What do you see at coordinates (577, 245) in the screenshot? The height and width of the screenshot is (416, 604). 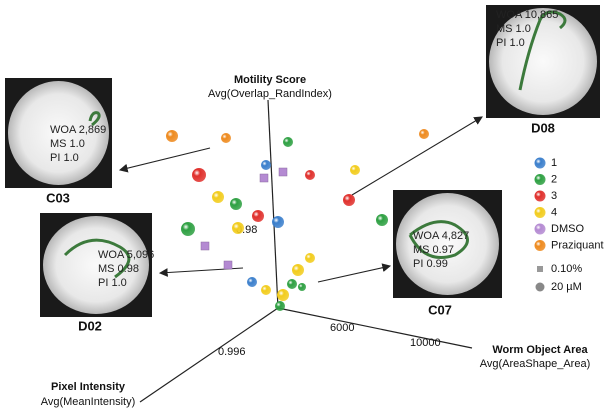 I see `legend-label: Praziquantel` at bounding box center [577, 245].